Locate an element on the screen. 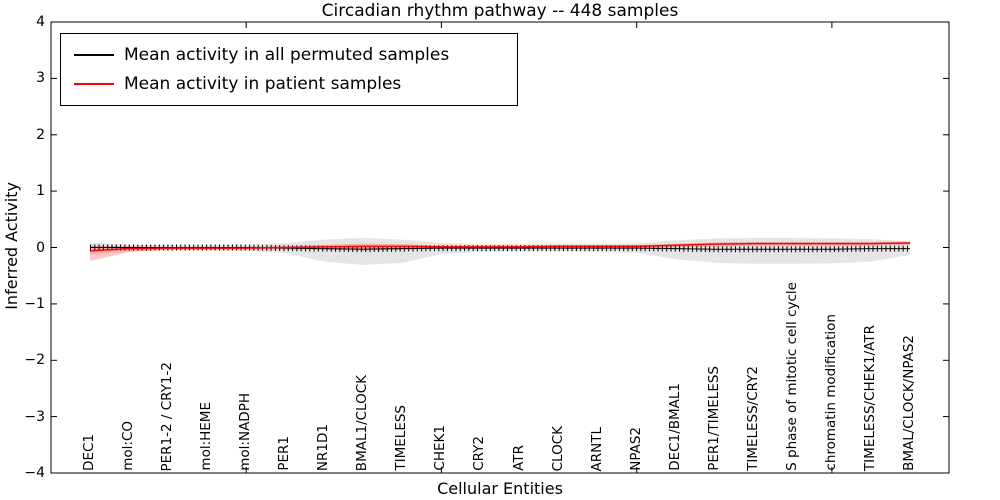  x-tick-label: DEC1/BMAL1 is located at coordinates (674, 427).